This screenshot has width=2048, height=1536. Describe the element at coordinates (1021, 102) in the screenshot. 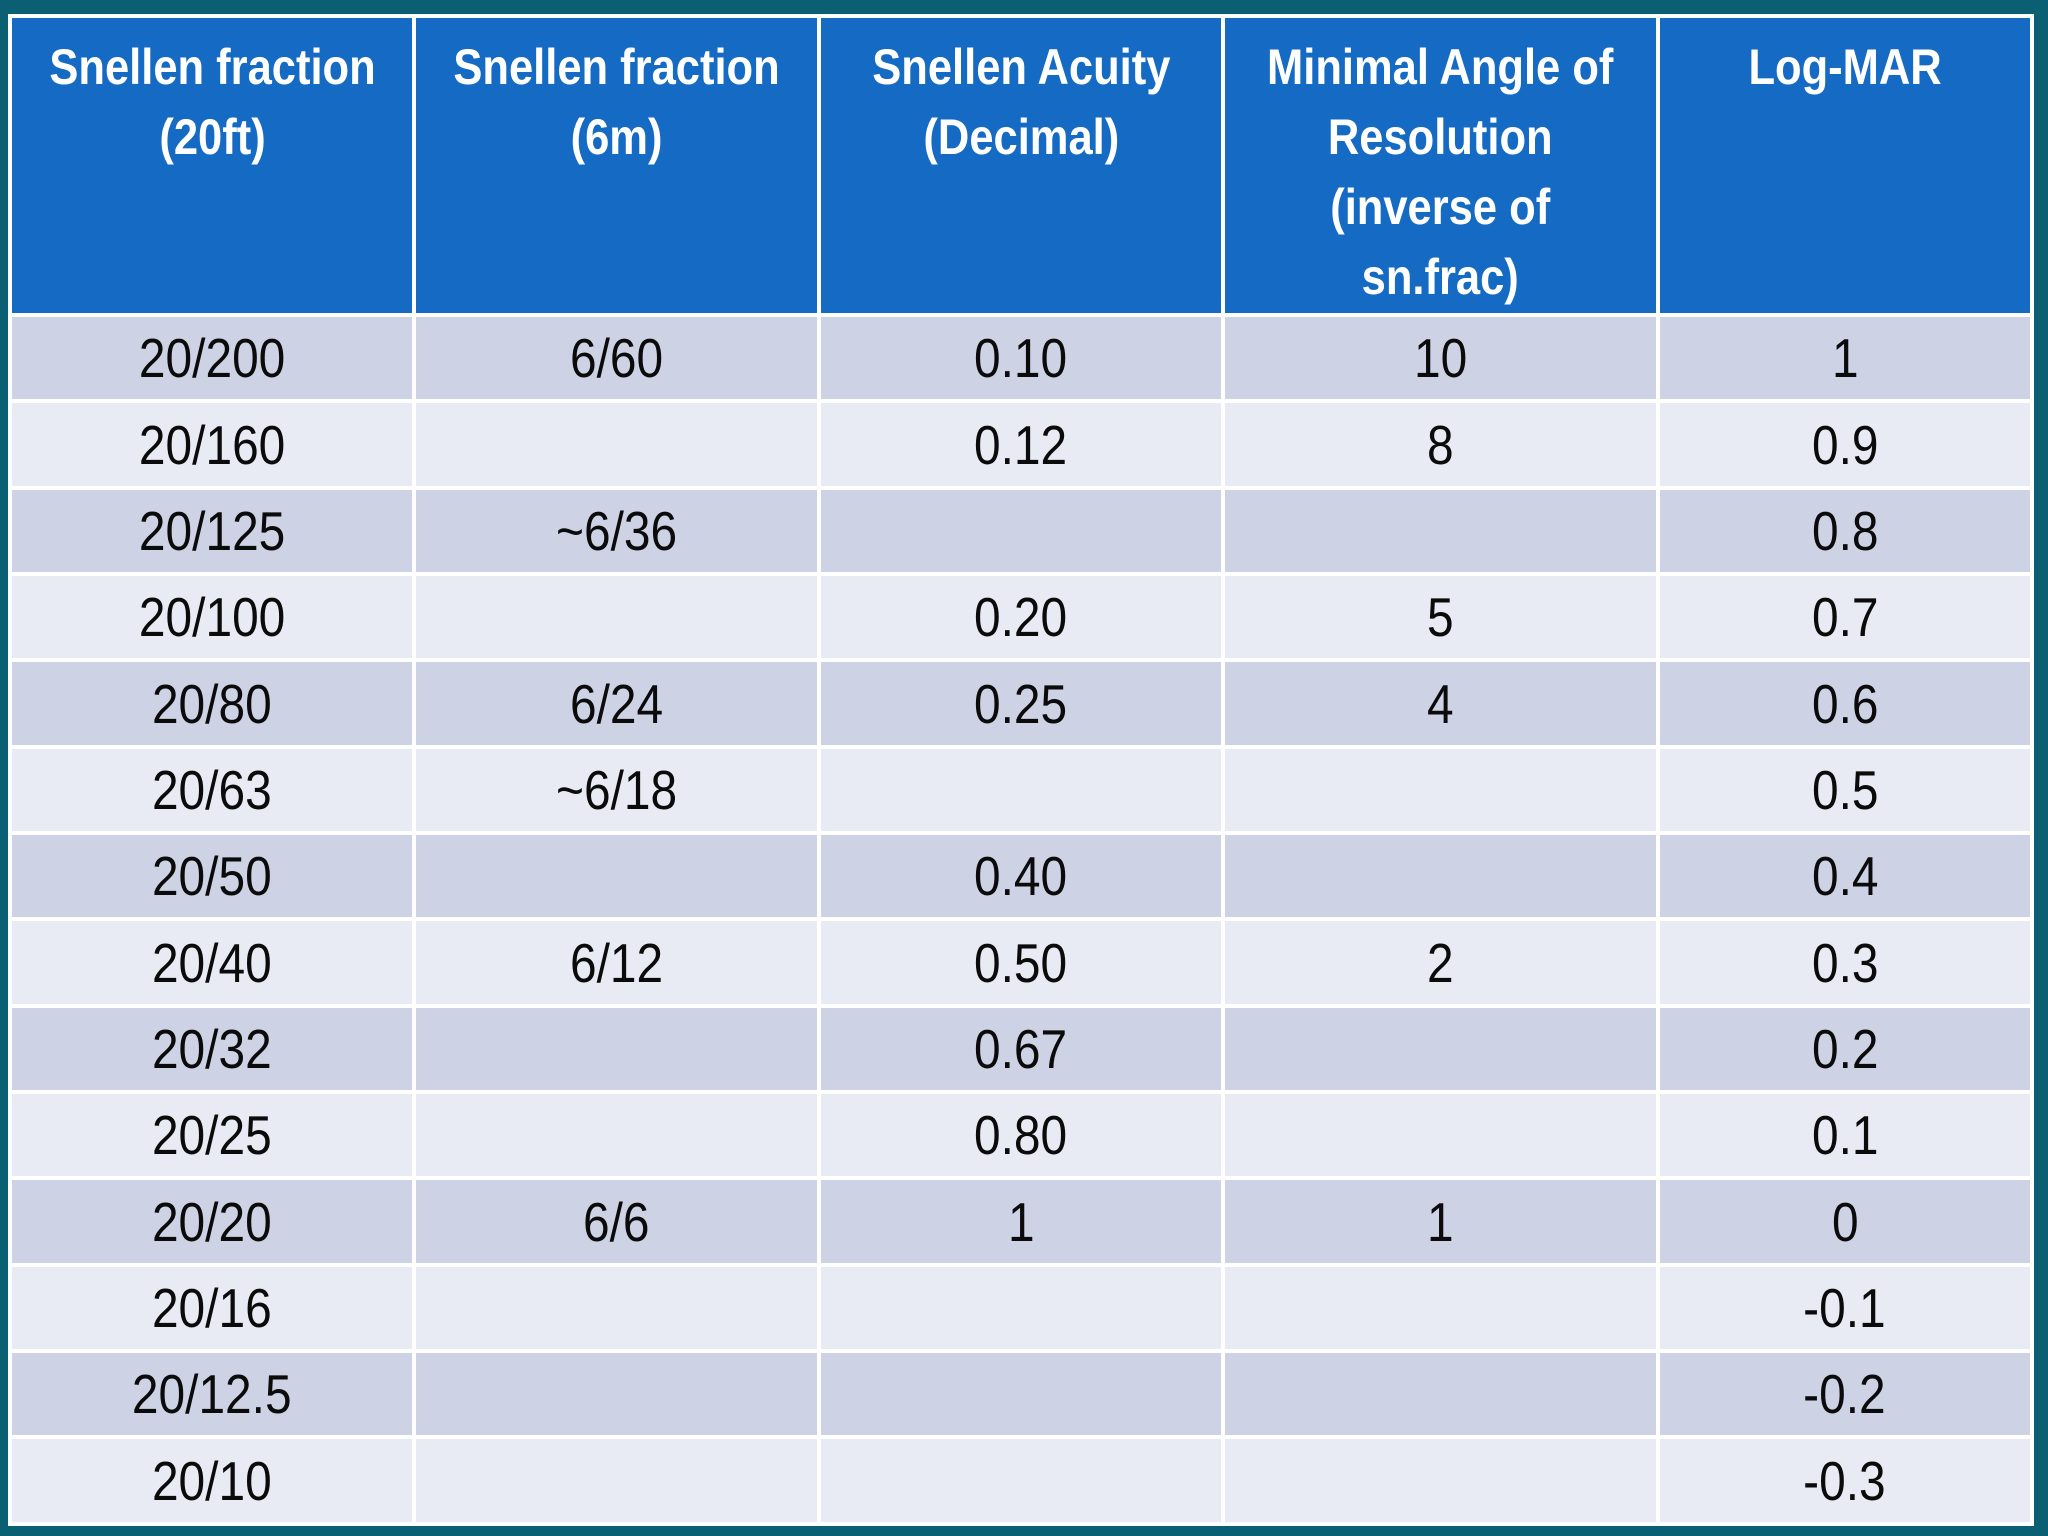

I see `header-label: Snellen Acuity (Decimal)` at that location.